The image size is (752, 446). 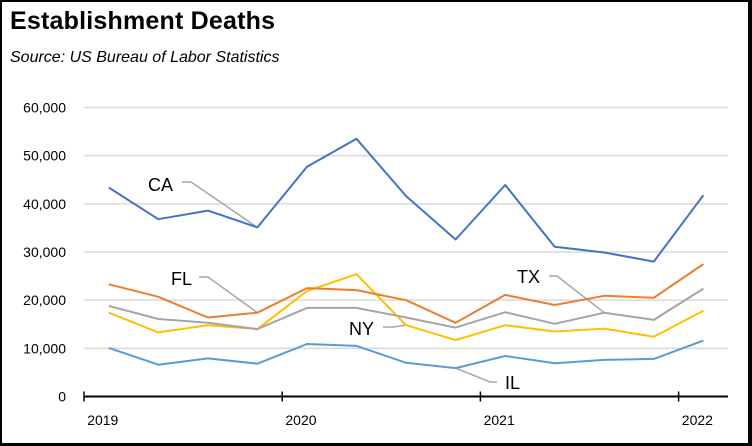 I want to click on x-tick-label: 2022, so click(x=697, y=420).